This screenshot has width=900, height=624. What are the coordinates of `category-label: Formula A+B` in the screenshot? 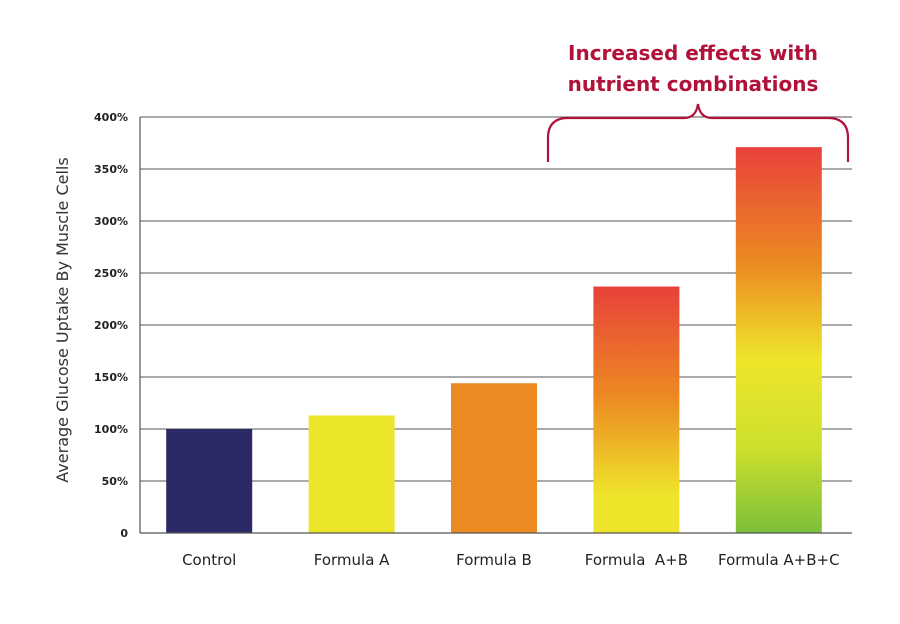 It's located at (636, 560).